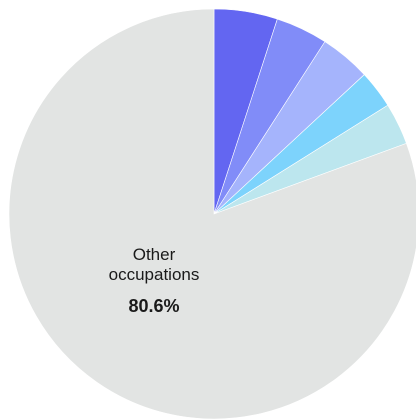 The height and width of the screenshot is (419, 416). I want to click on slice-label-value: 80.6%, so click(154, 306).